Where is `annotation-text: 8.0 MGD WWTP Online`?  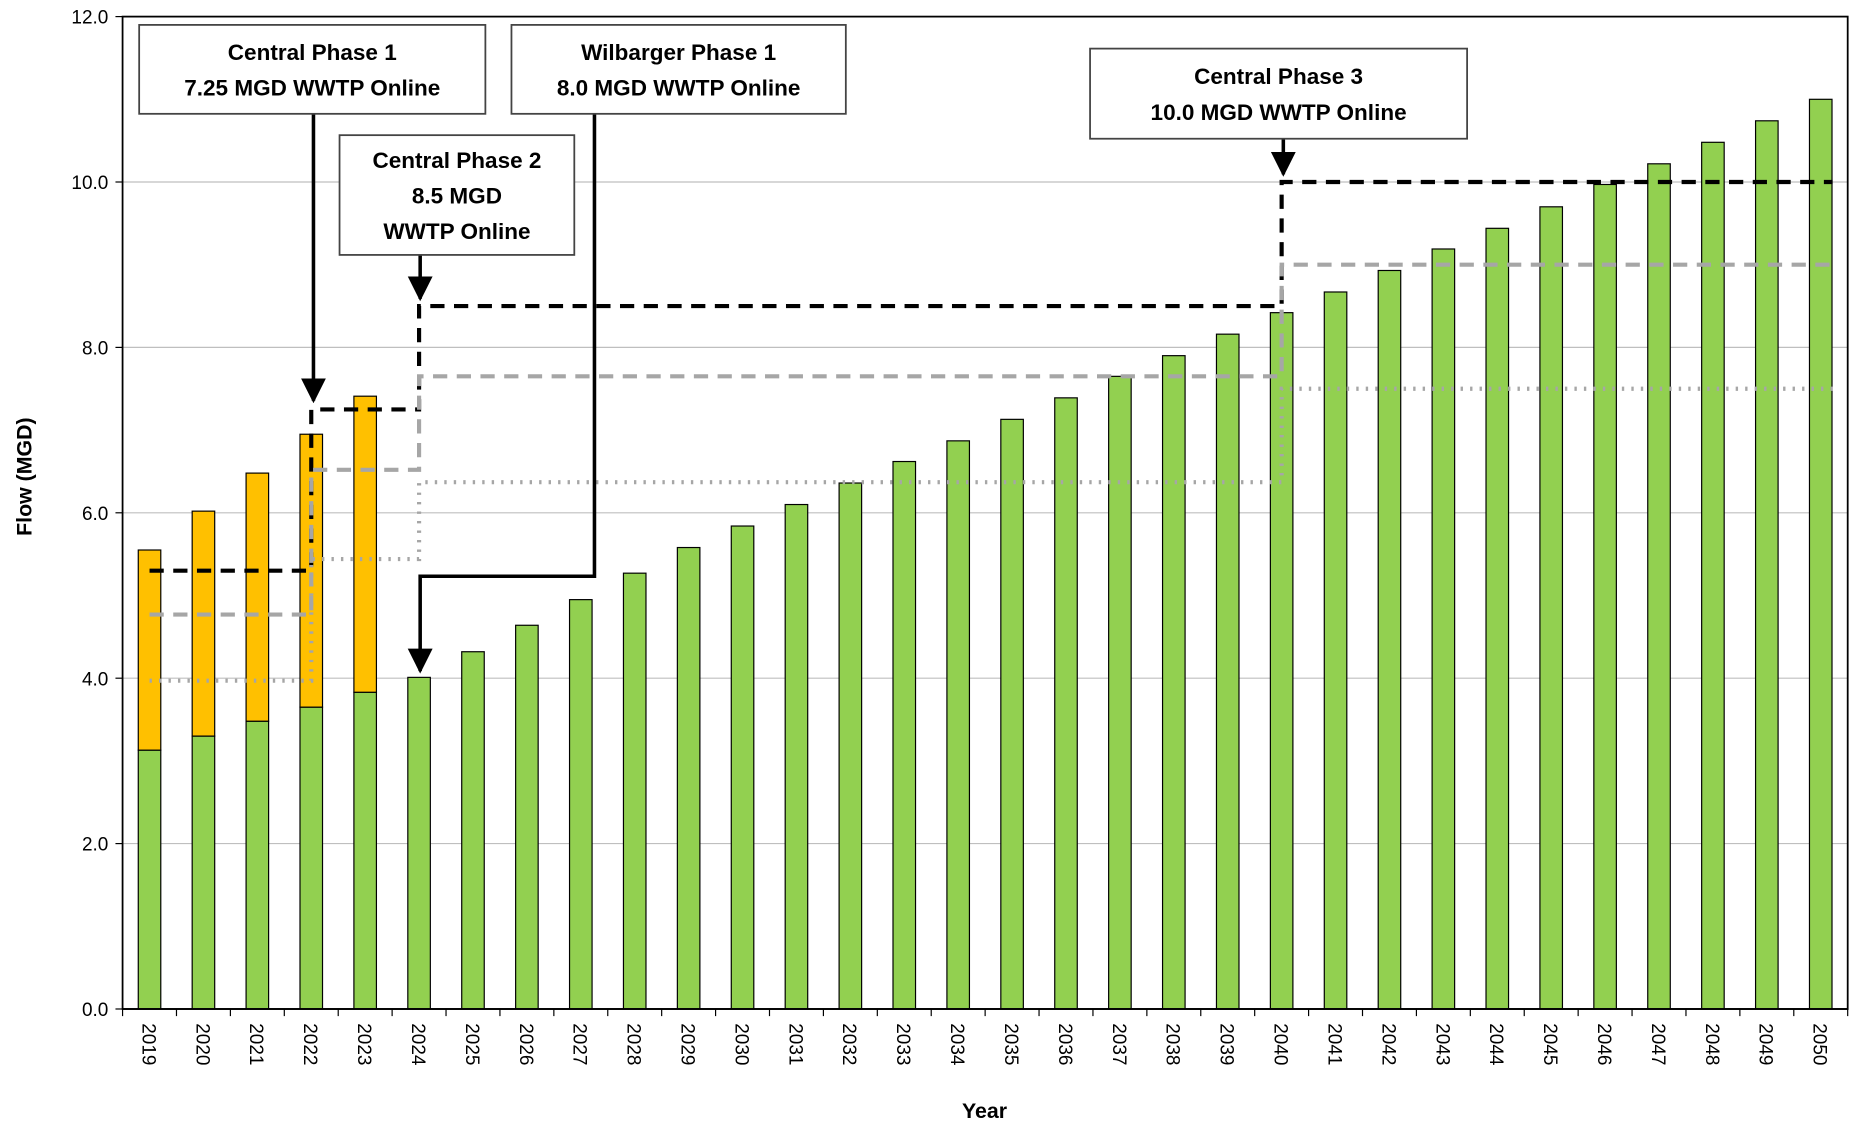
annotation-text: 8.0 MGD WWTP Online is located at coordinates (679, 87).